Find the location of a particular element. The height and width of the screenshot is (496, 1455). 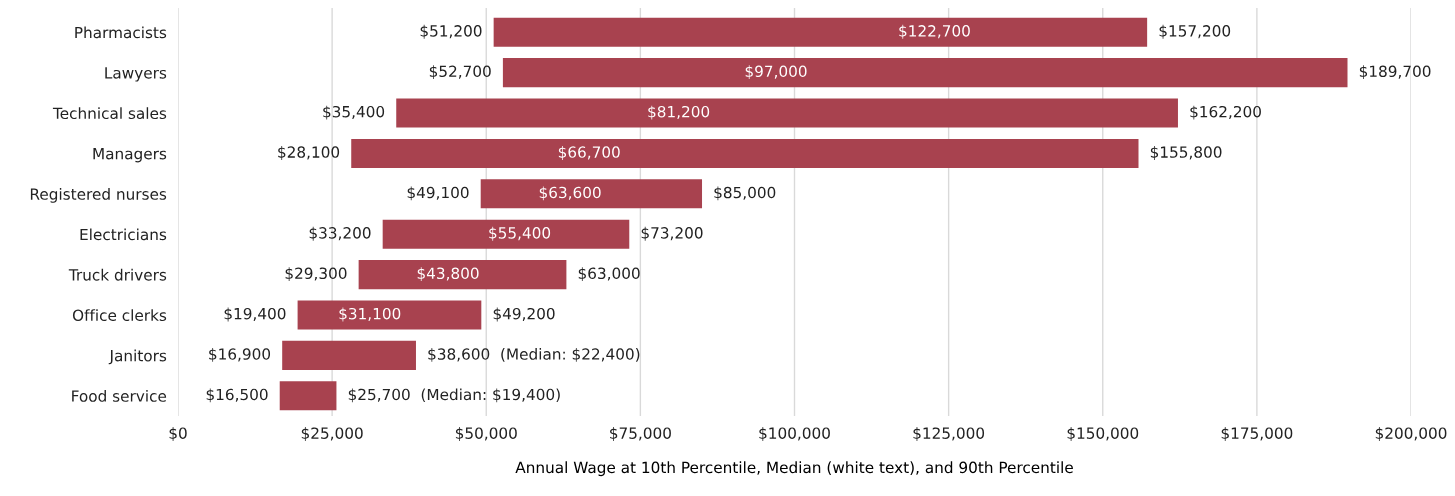

annotation: $33,200 is located at coordinates (340, 233).